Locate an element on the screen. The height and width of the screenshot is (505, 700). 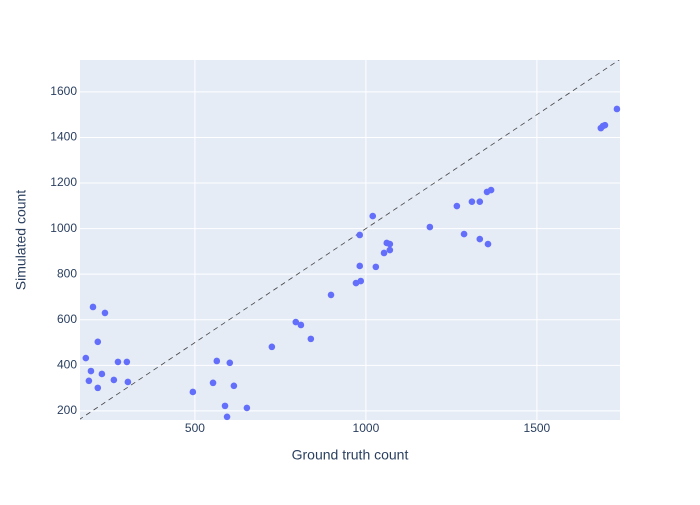
x-tick-label: 1000 is located at coordinates (366, 428).